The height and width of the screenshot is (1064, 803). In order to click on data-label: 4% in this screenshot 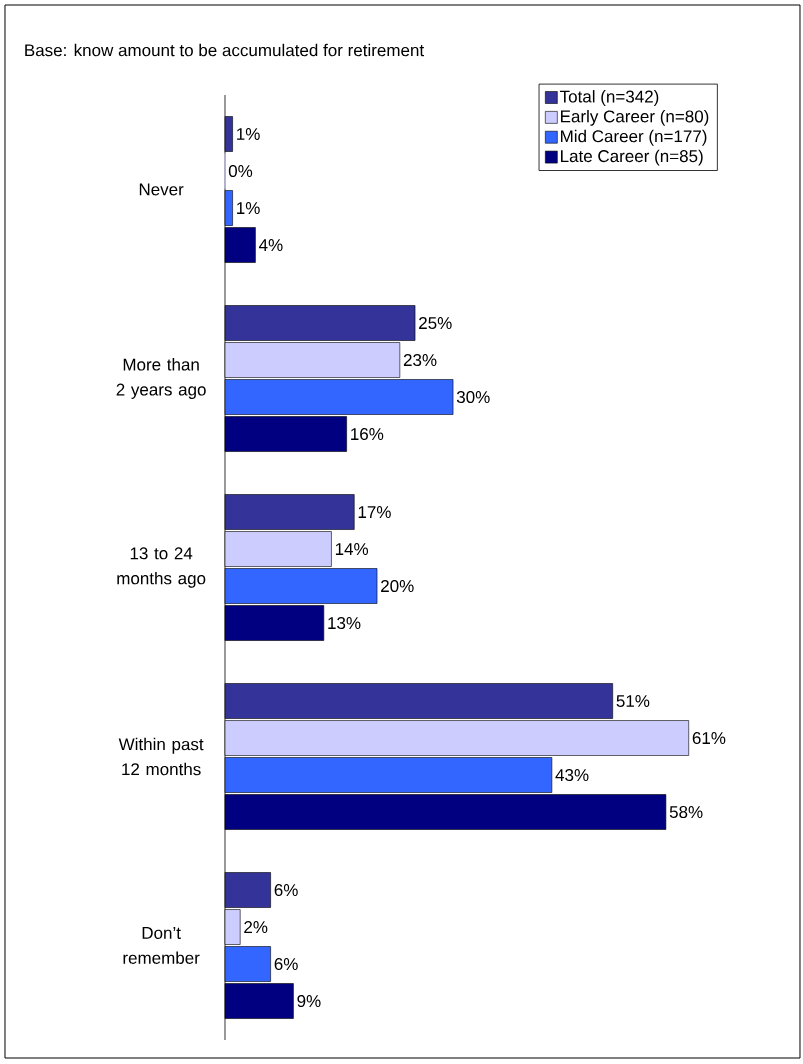, I will do `click(271, 245)`.